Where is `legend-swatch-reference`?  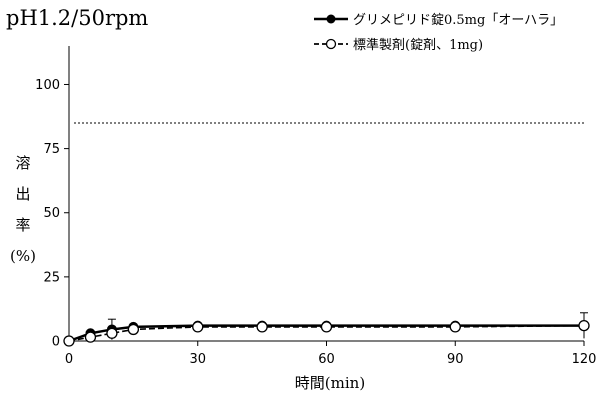
legend-swatch-reference is located at coordinates (331, 43).